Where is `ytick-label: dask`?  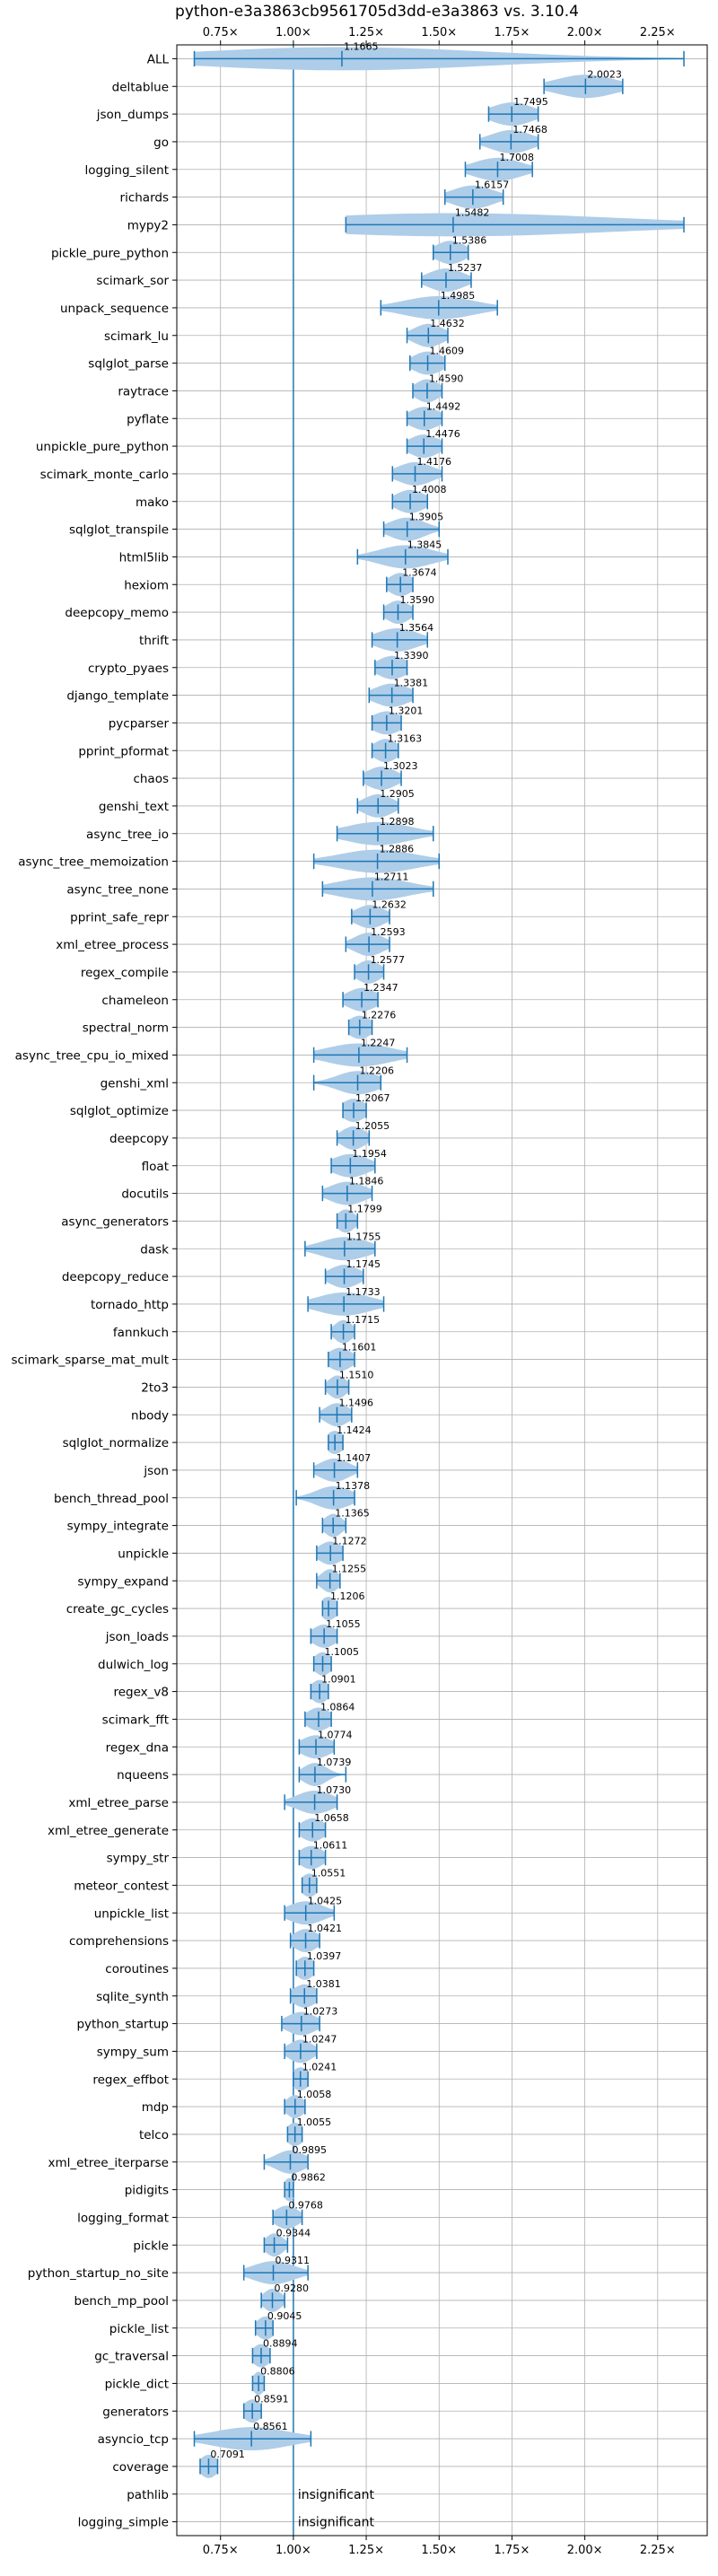
ytick-label: dask is located at coordinates (154, 1249).